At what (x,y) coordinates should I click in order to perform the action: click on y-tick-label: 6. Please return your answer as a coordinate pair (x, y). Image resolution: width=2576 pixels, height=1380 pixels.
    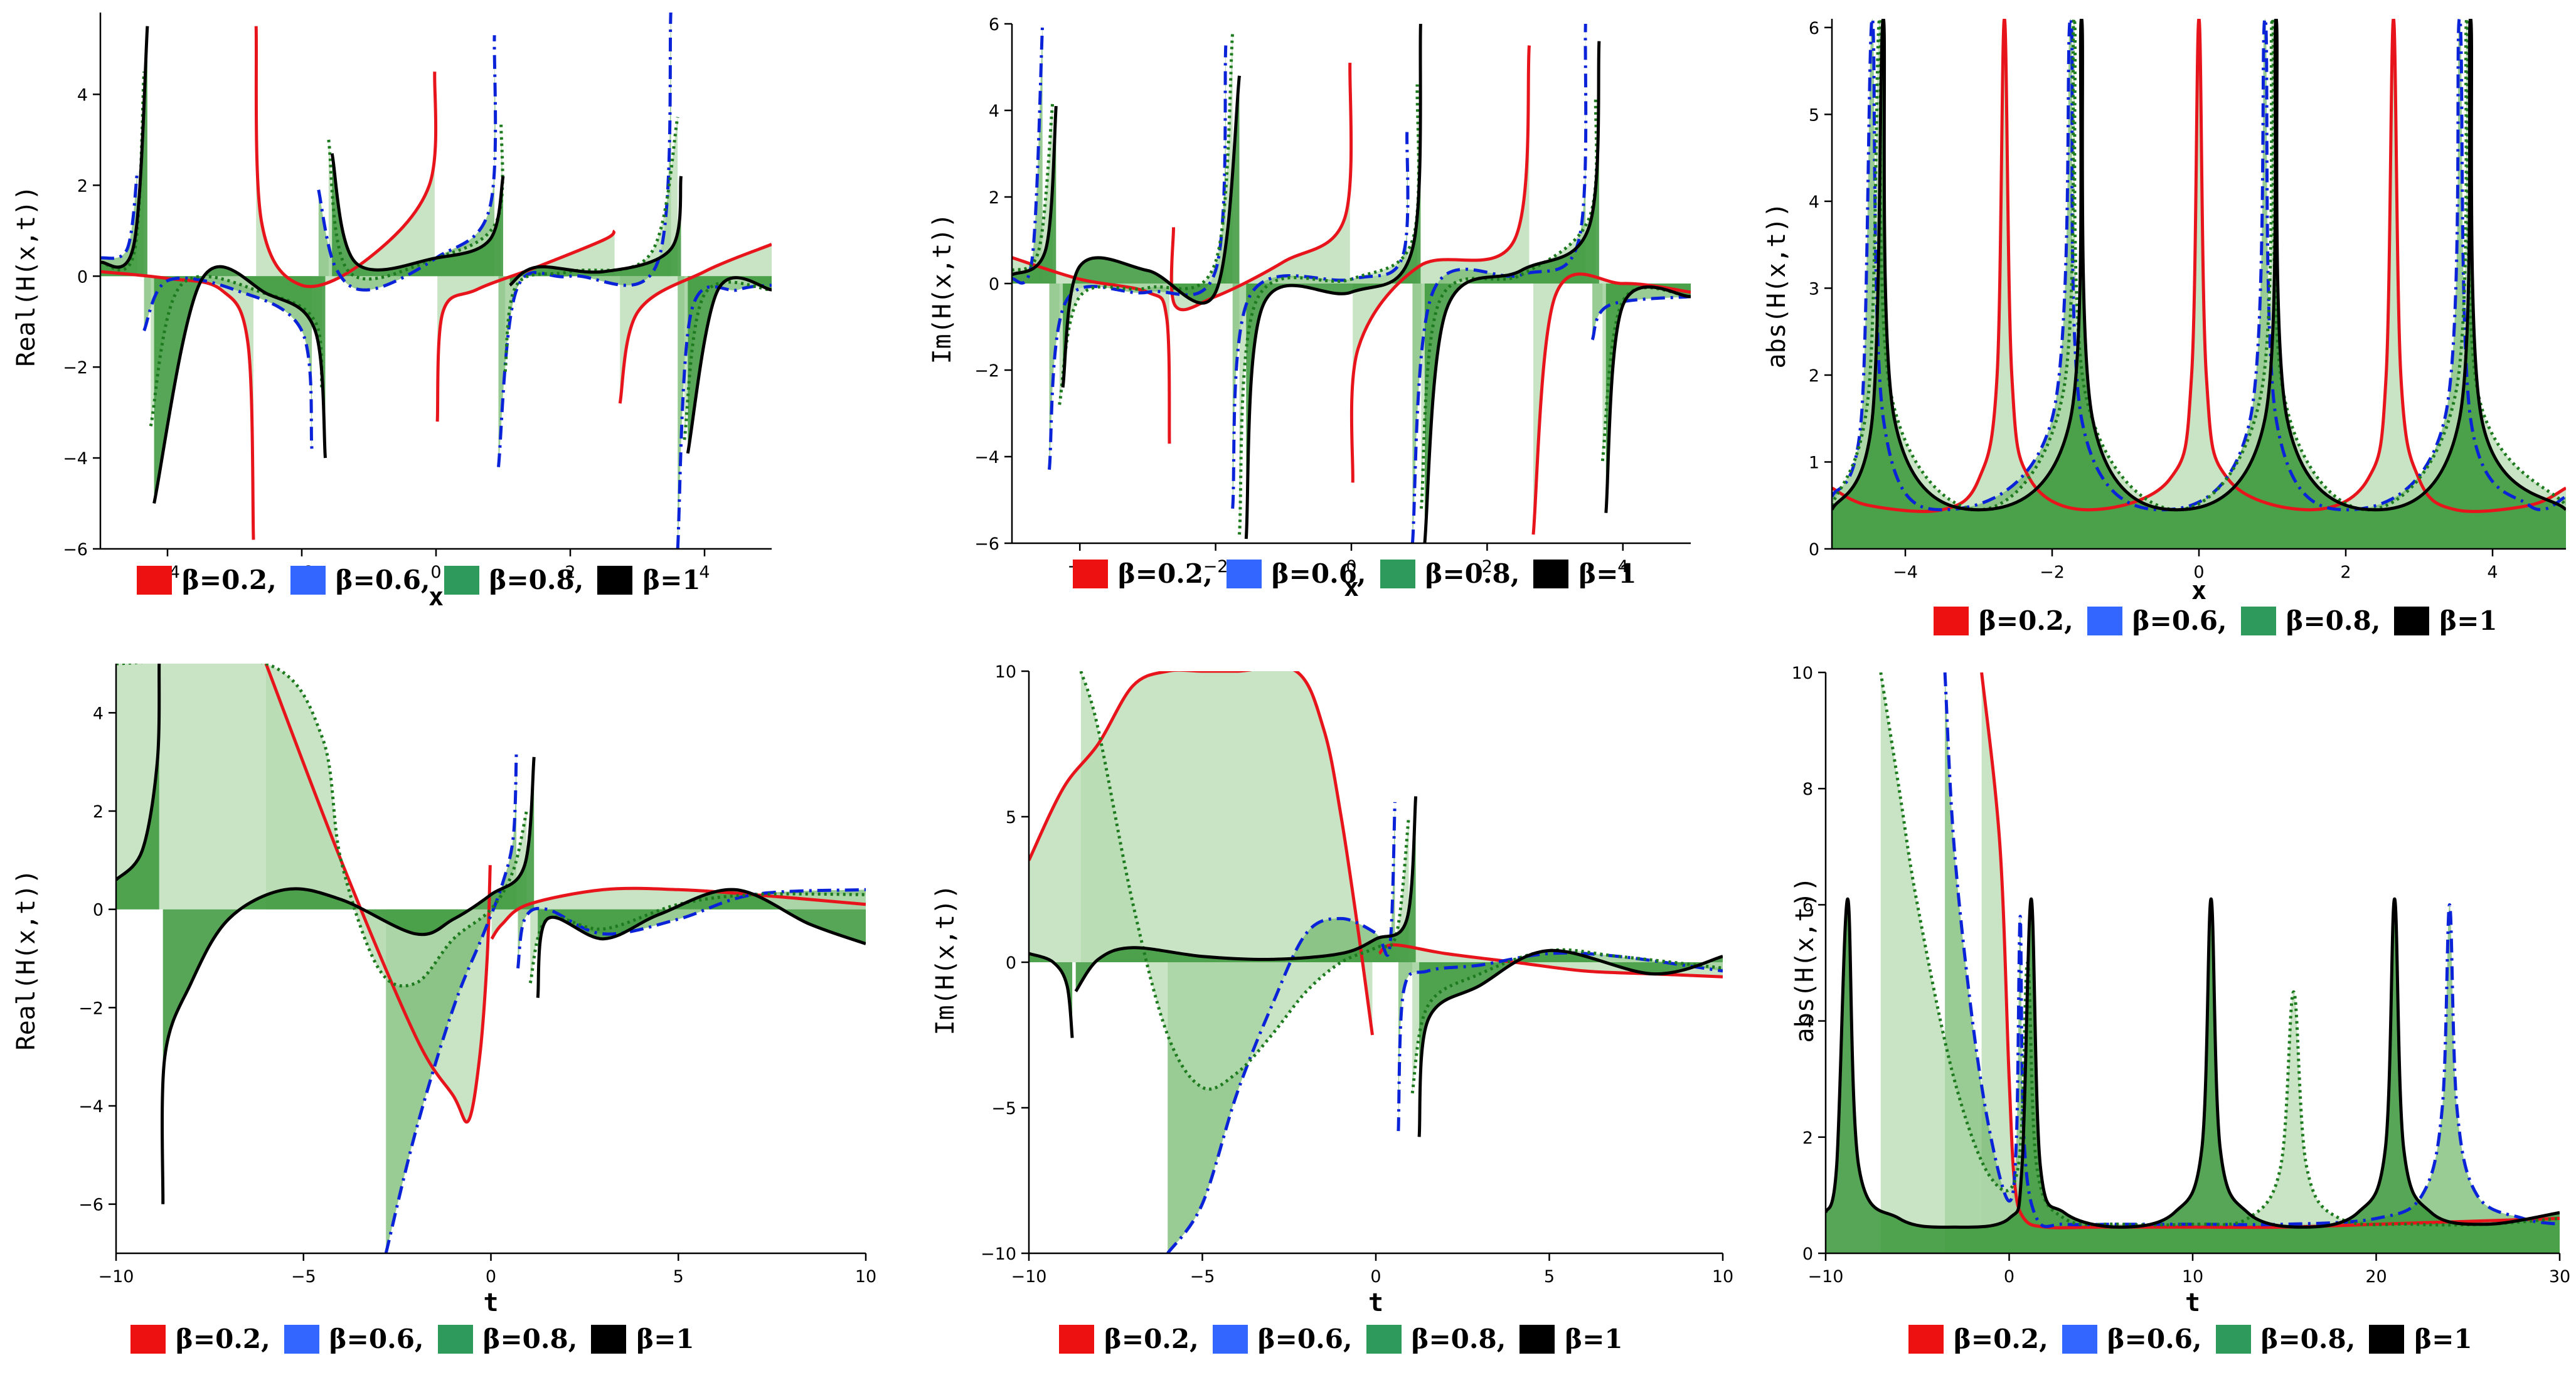
    Looking at the image, I should click on (1807, 906).